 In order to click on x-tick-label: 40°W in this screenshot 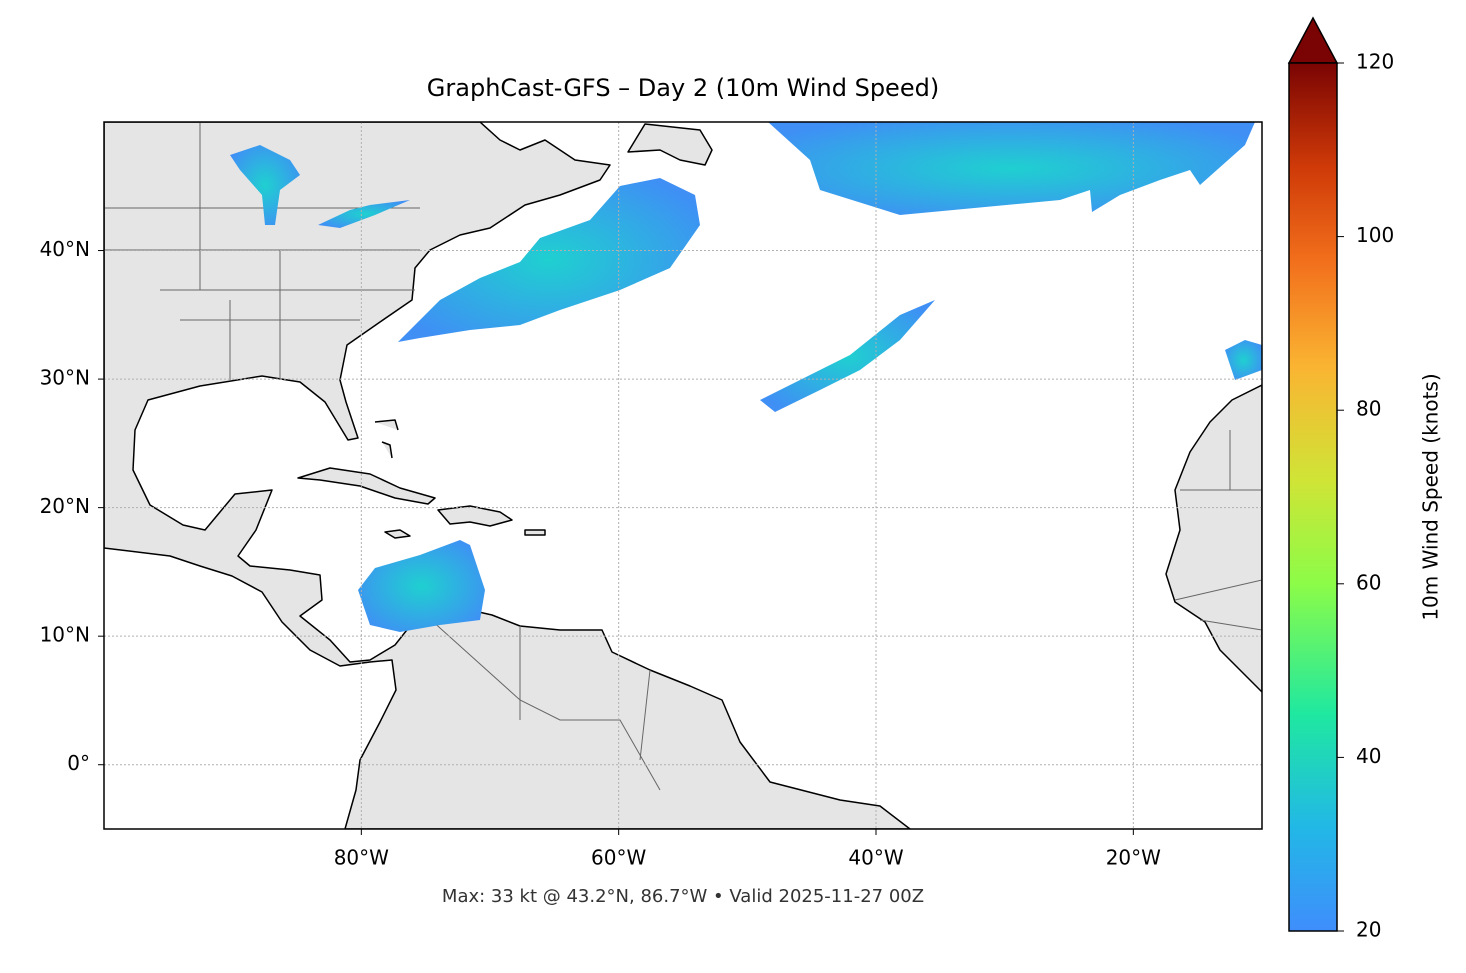, I will do `click(875, 858)`.